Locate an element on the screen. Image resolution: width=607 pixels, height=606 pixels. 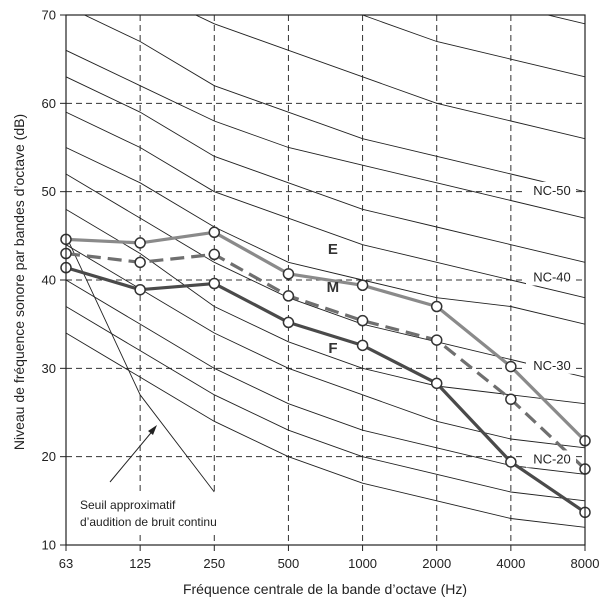
nc-label: NC-40 is located at coordinates (552, 276).